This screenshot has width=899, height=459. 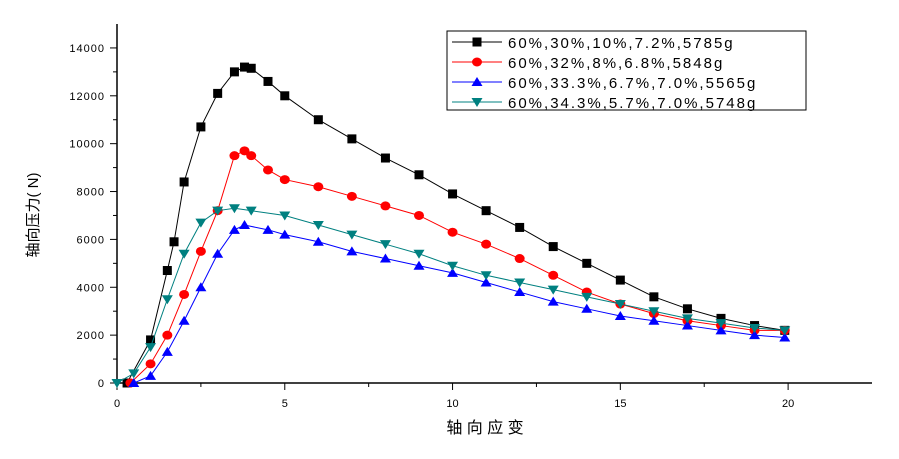 I want to click on y-tick-label: 2000, so click(x=91, y=336).